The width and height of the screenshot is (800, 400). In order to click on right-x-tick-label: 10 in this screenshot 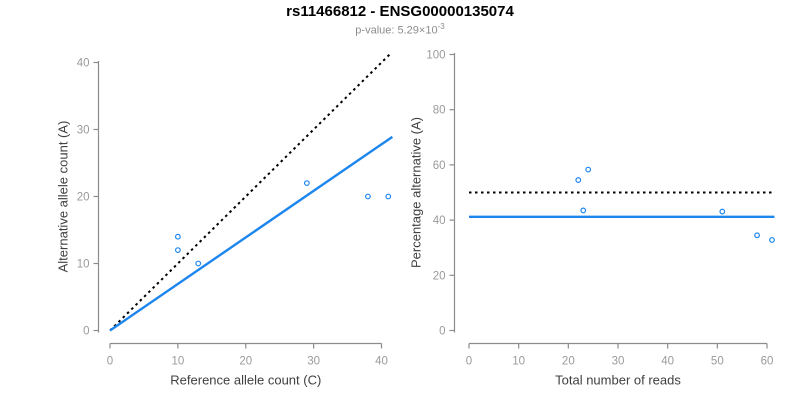, I will do `click(518, 362)`.